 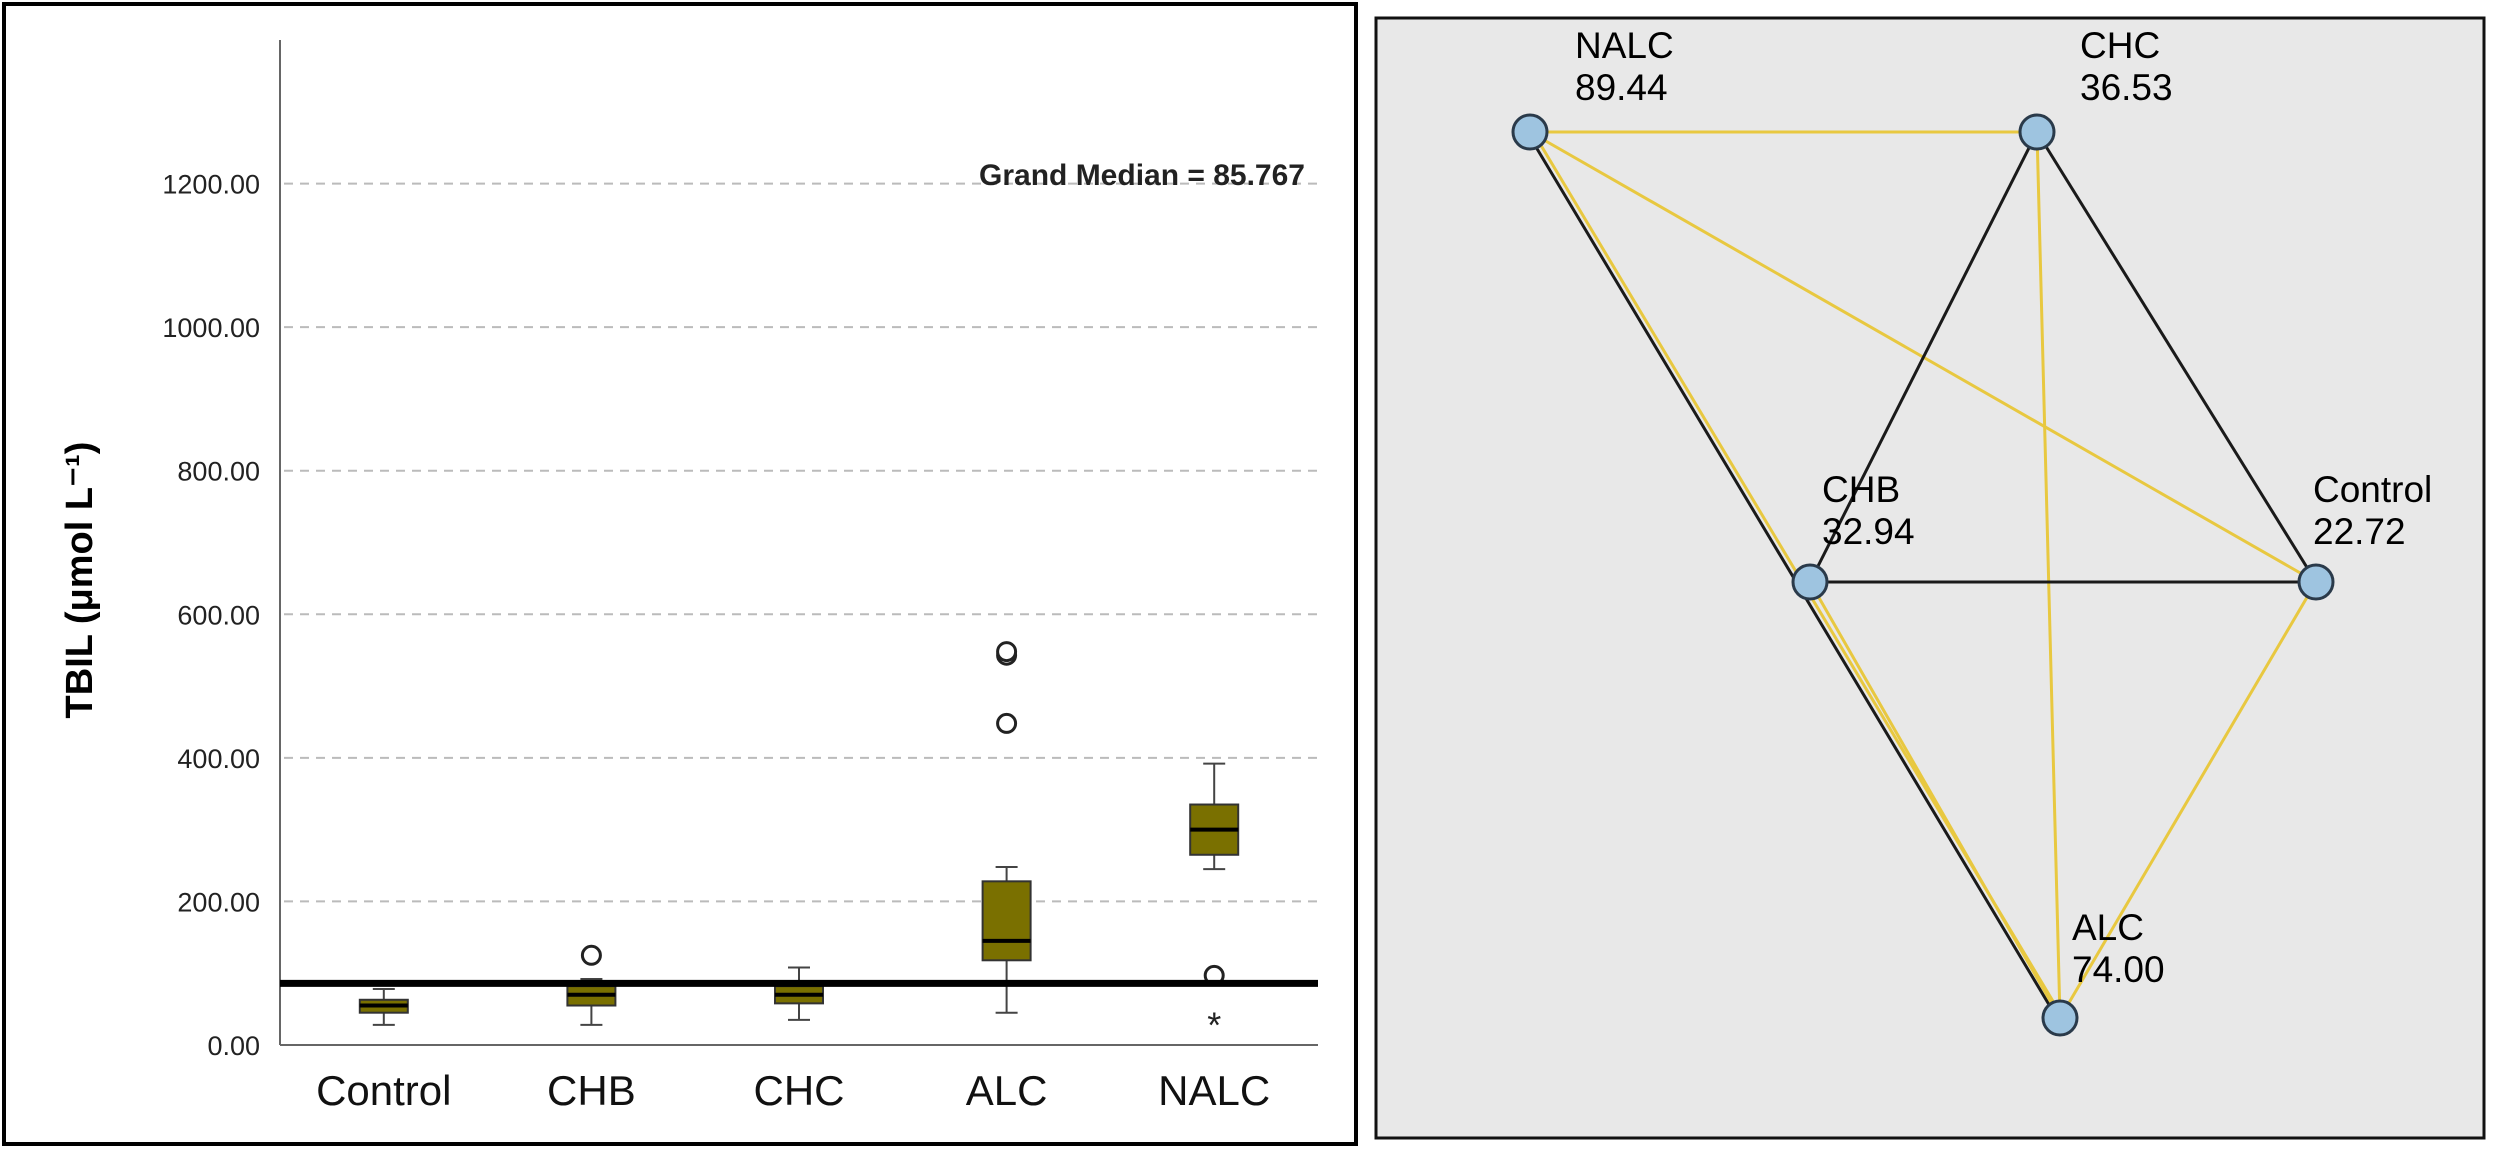 I want to click on node-name-label: CHC, so click(x=2120, y=45).